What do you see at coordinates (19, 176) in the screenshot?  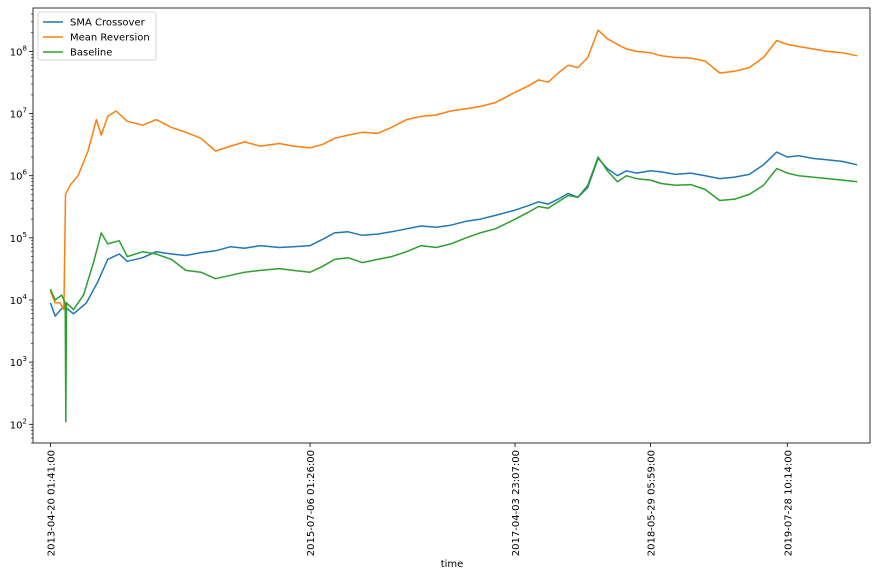 I see `y-tick-label: 10⁶` at bounding box center [19, 176].